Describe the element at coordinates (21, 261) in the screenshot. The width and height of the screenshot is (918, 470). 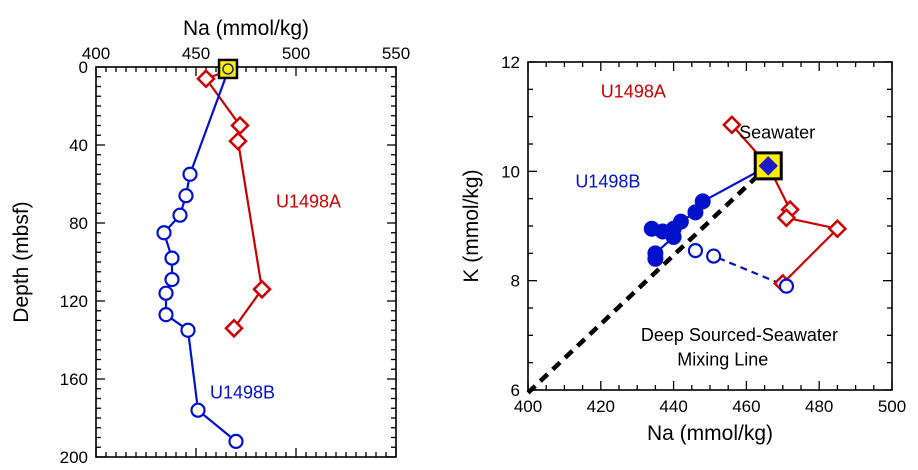
I see `y-axis-title: Depth (mbsf)` at that location.